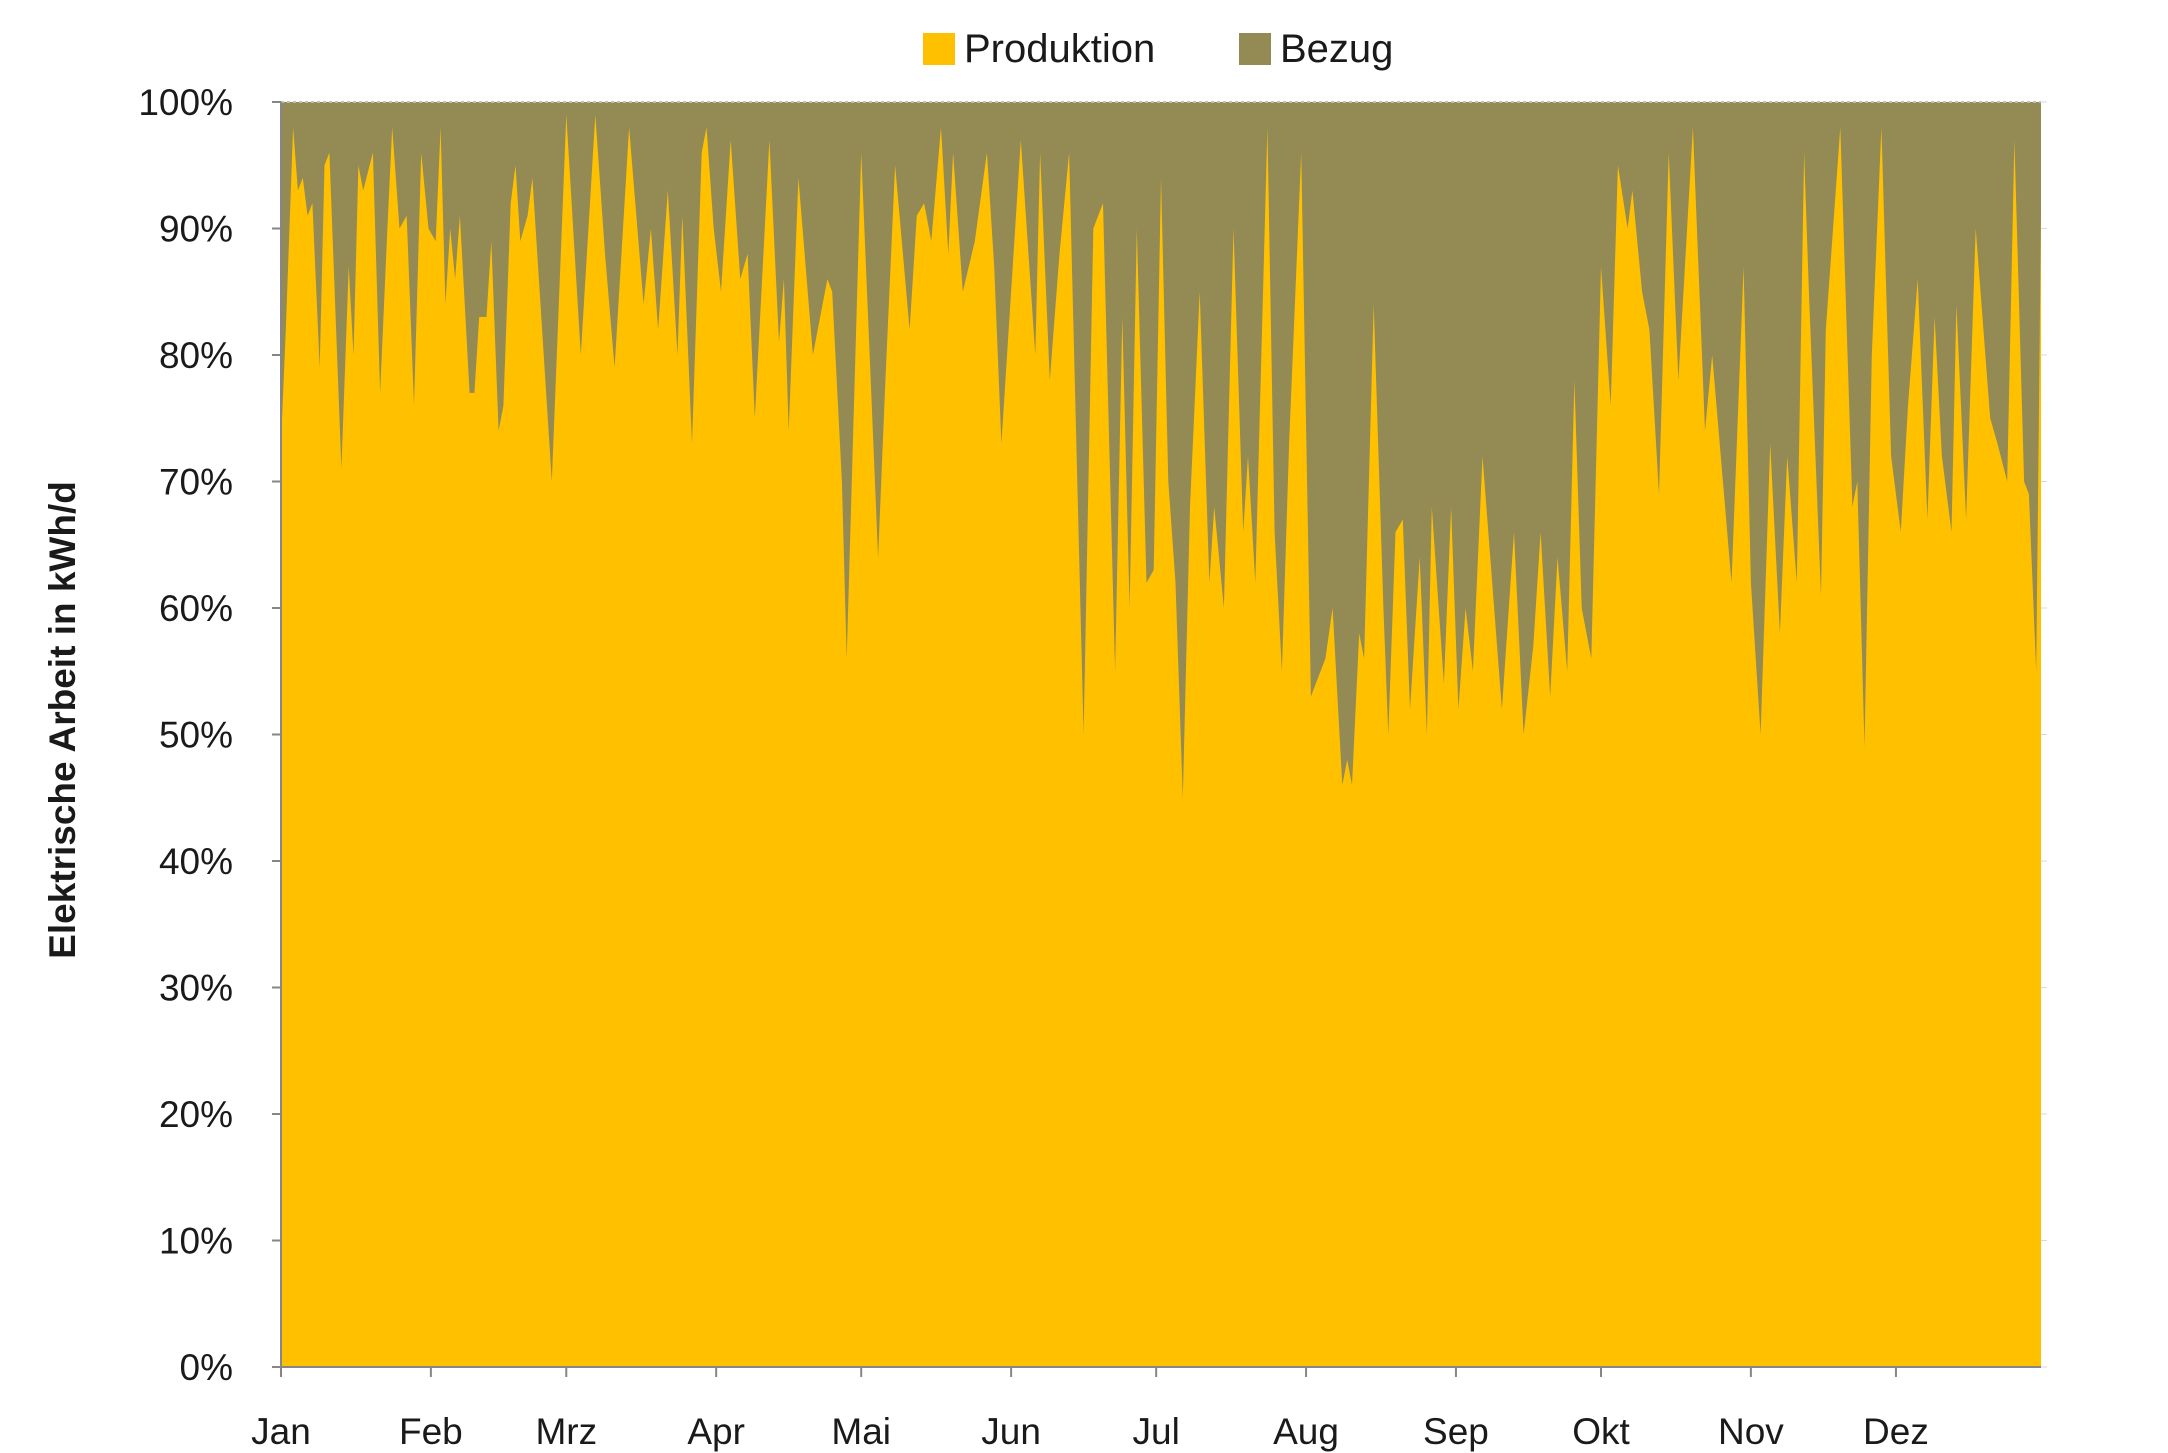  Describe the element at coordinates (1456, 1431) in the screenshot. I see `x-tick-label: Sep` at that location.